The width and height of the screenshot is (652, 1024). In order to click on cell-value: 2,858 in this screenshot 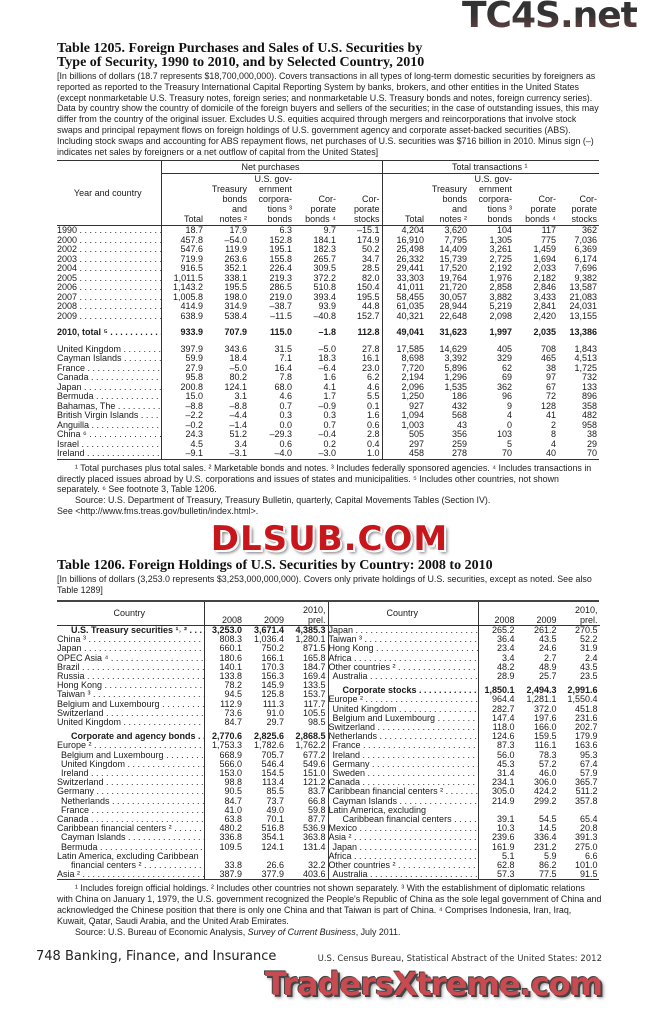, I will do `click(501, 288)`.